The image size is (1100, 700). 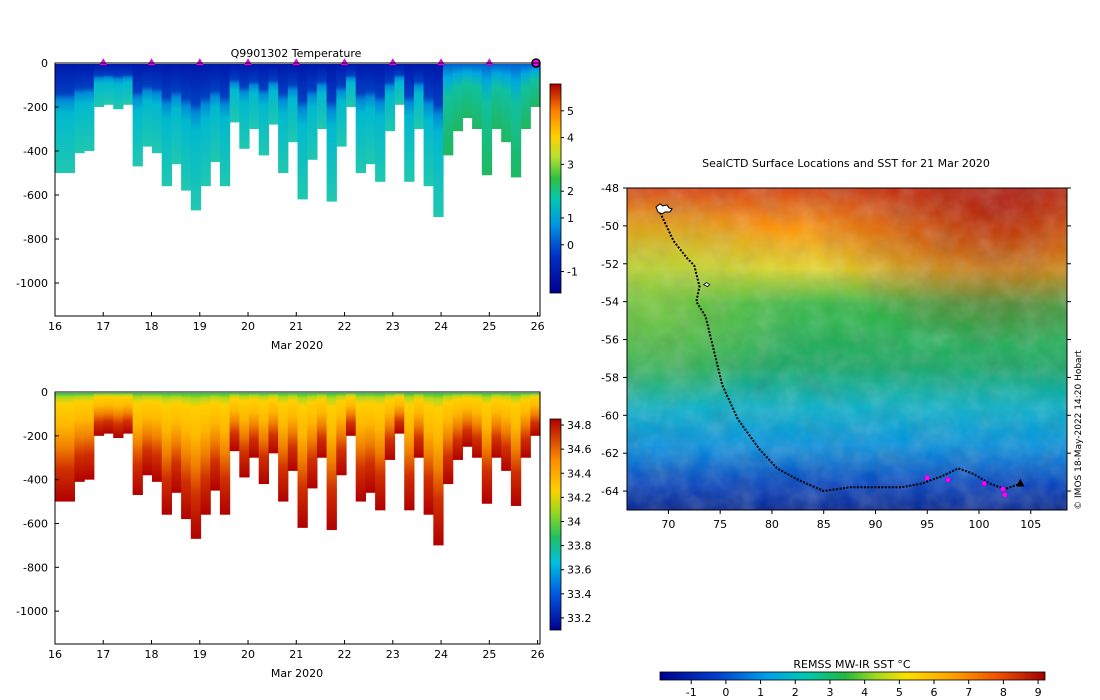 What do you see at coordinates (55, 326) in the screenshot?
I see `x-tick-label: 16` at bounding box center [55, 326].